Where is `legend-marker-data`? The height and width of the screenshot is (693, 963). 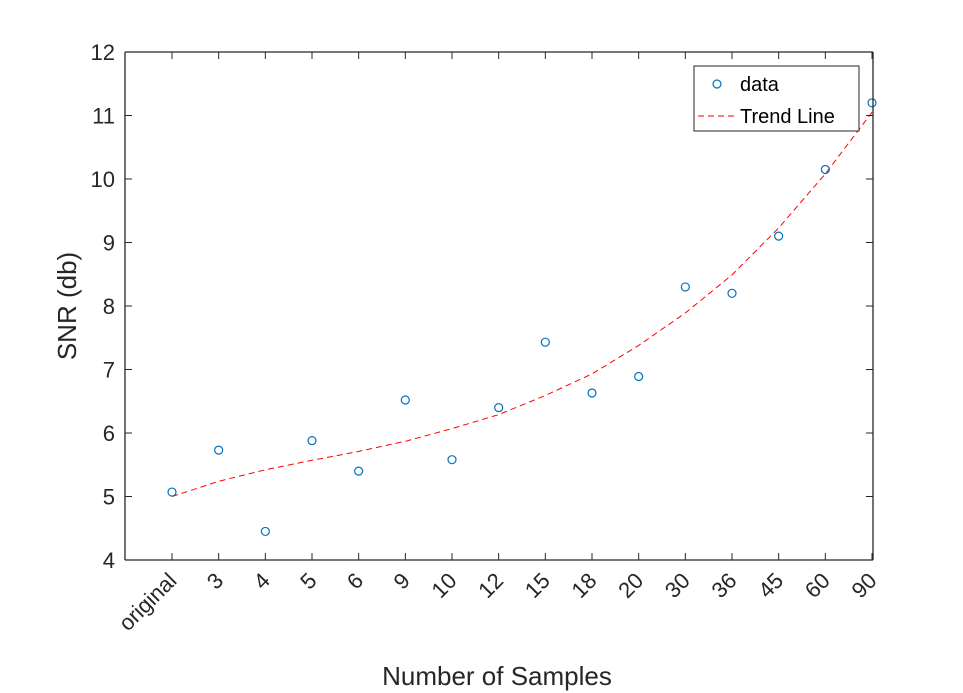
legend-marker-data is located at coordinates (717, 84).